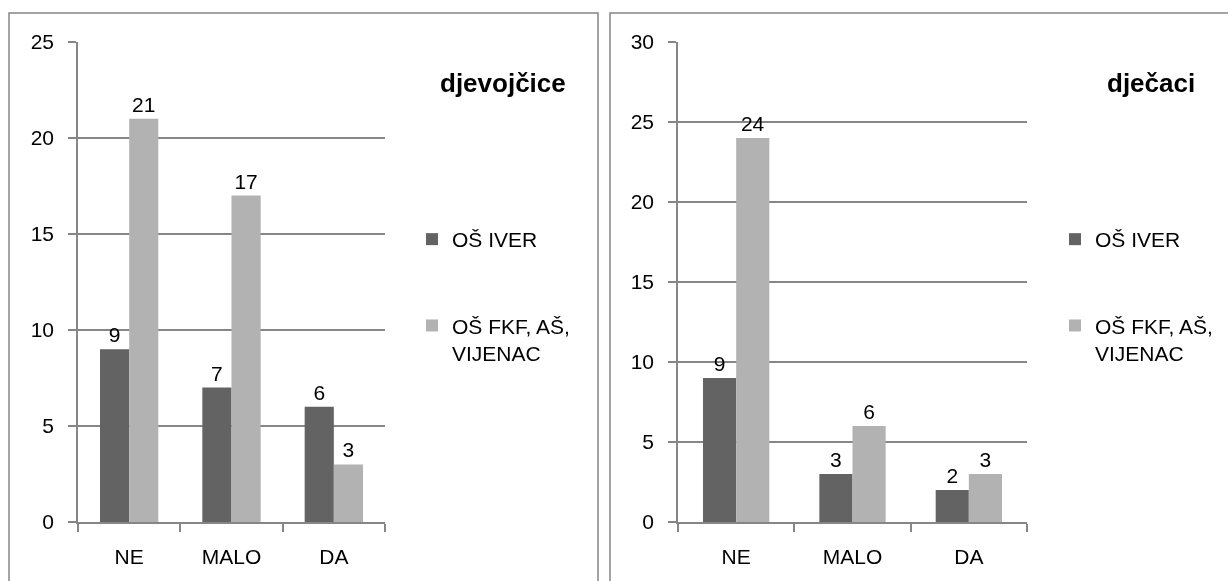 The width and height of the screenshot is (1228, 581). I want to click on data-label: 24, so click(752, 123).